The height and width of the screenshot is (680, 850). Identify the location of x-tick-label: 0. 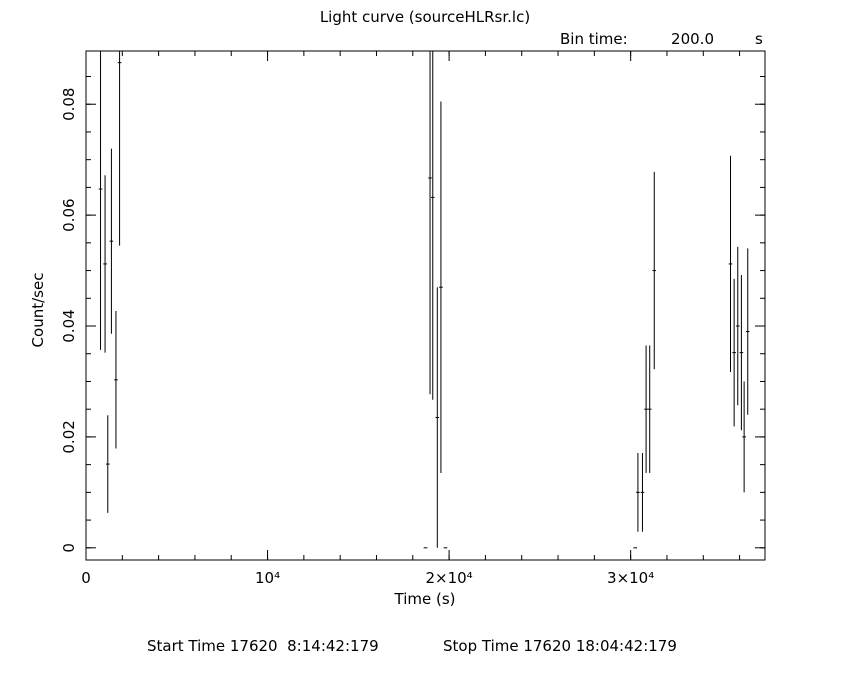
(86, 578).